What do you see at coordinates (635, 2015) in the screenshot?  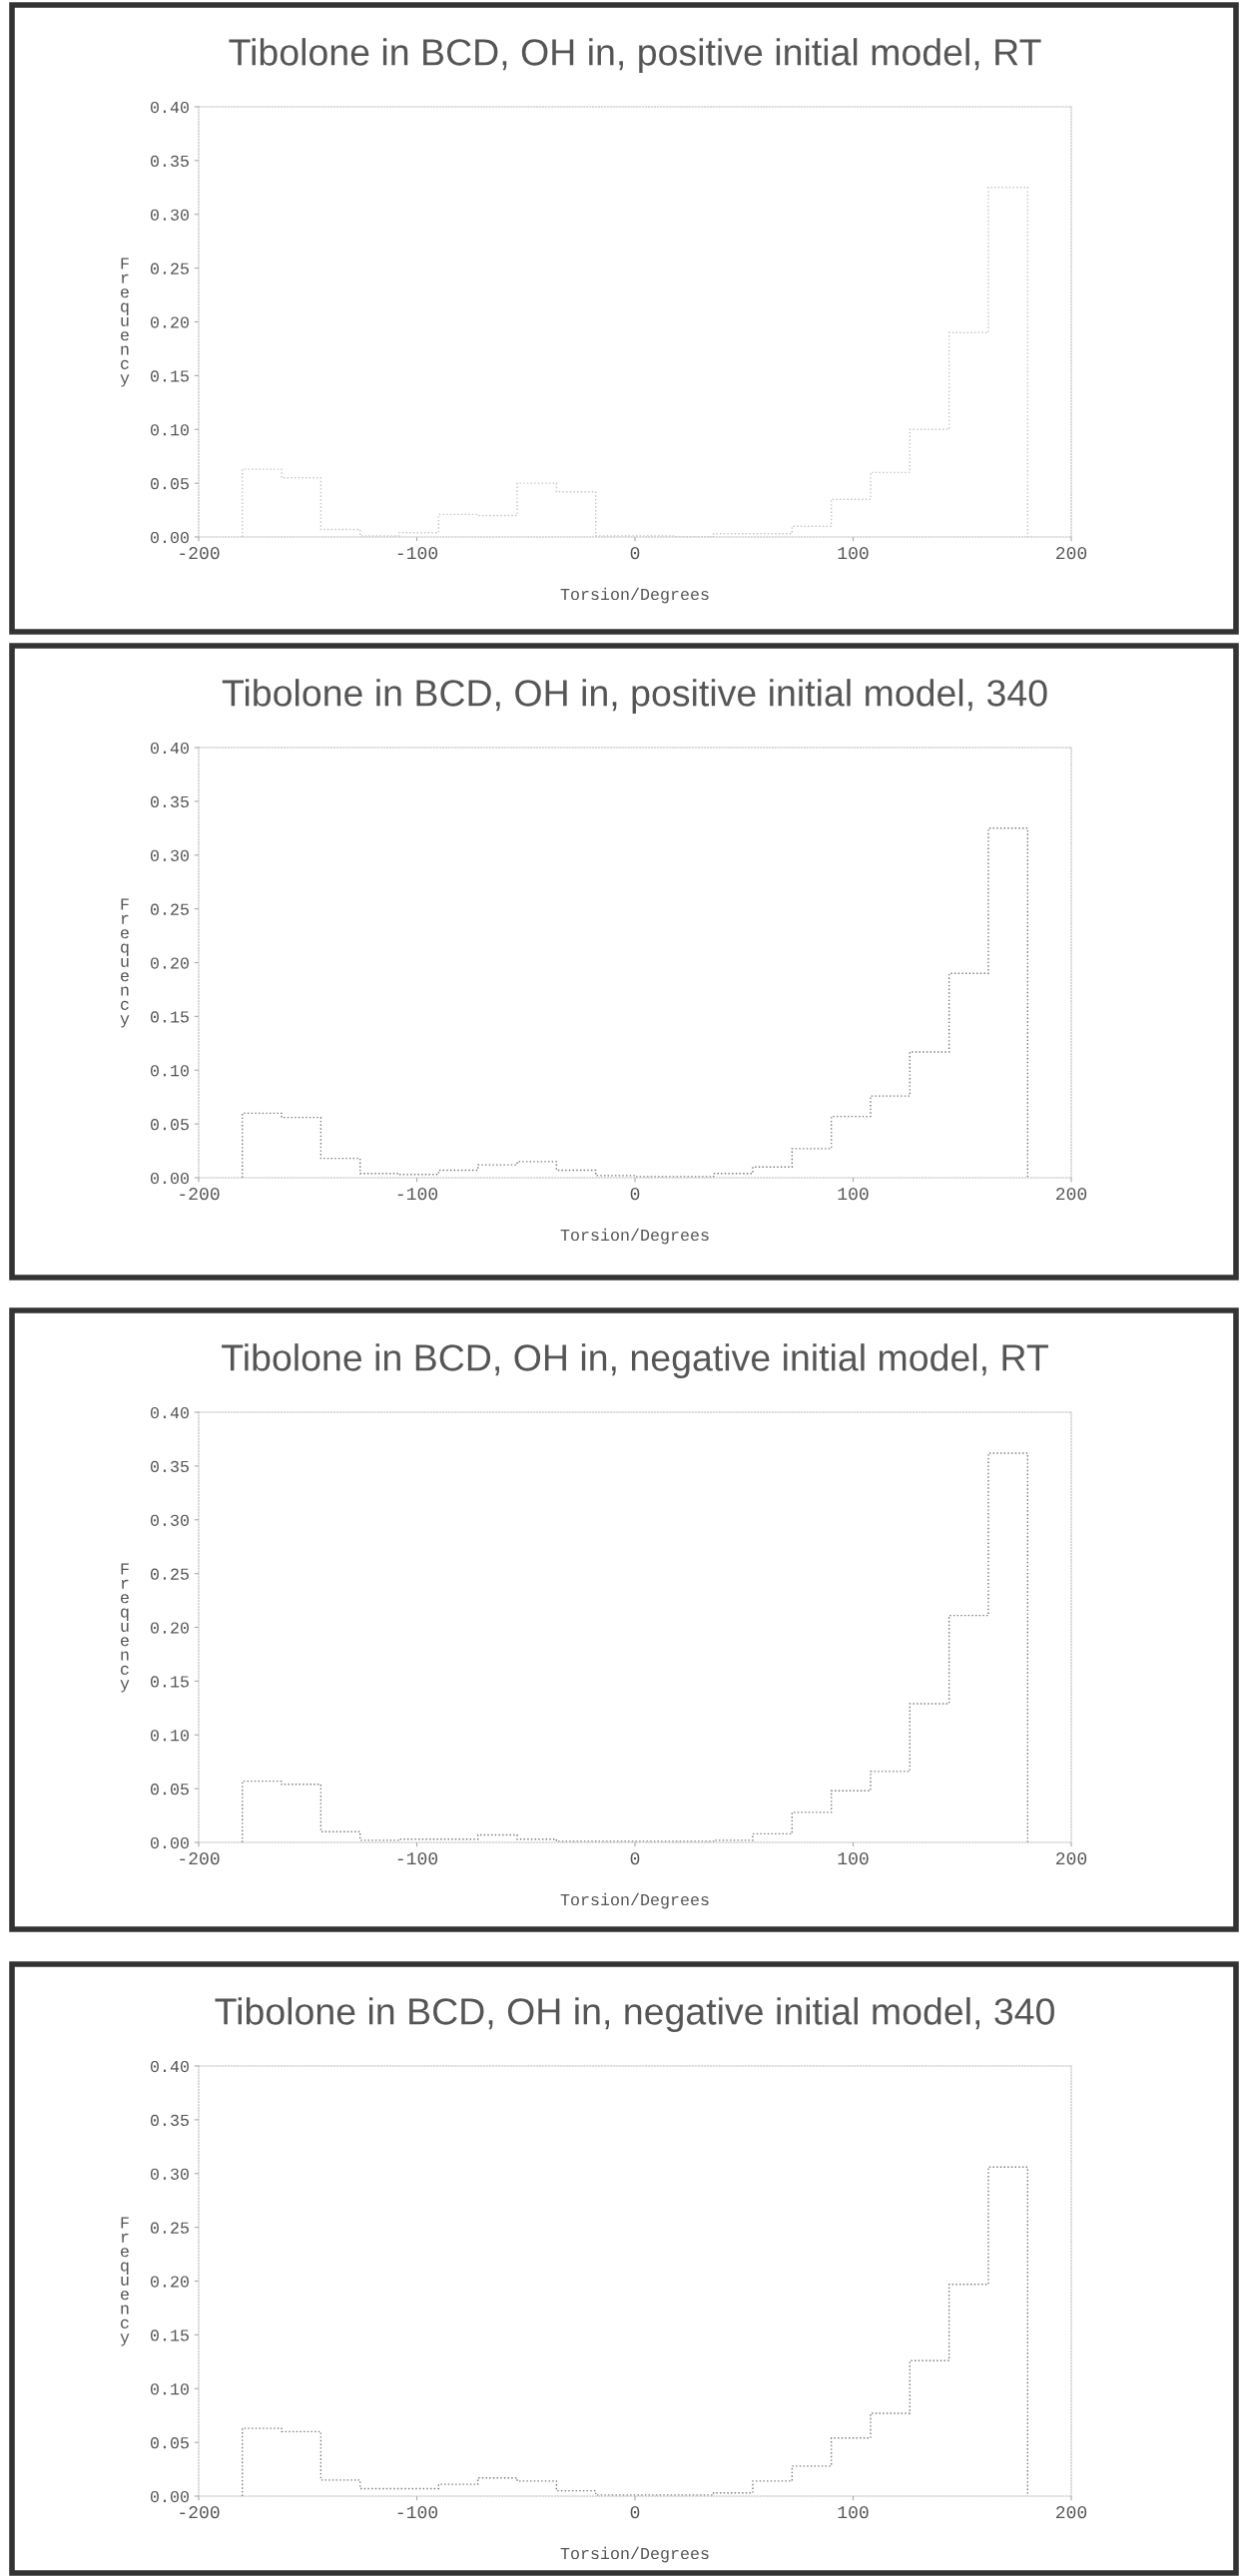 I see `chart-title: Tibolone in BCD, OH in, negative initial model, 340` at bounding box center [635, 2015].